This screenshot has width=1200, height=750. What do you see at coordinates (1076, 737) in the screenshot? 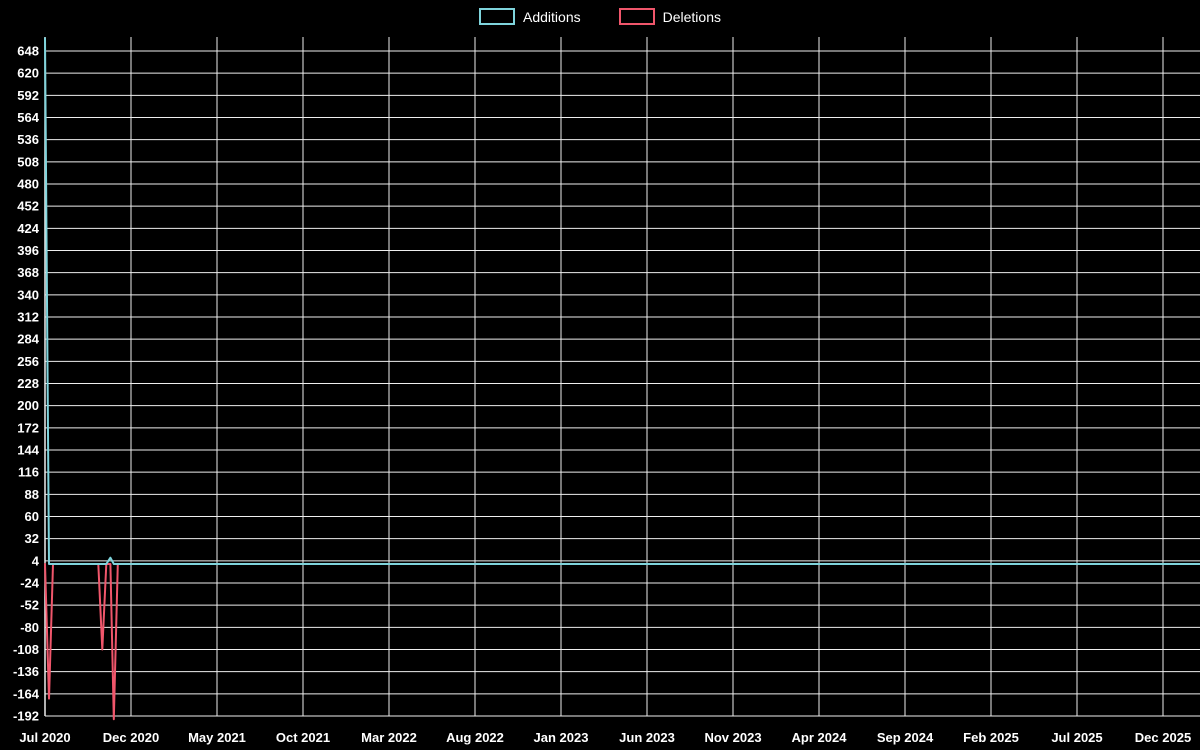
I see `x-tick-label: Jul 2025` at bounding box center [1076, 737].